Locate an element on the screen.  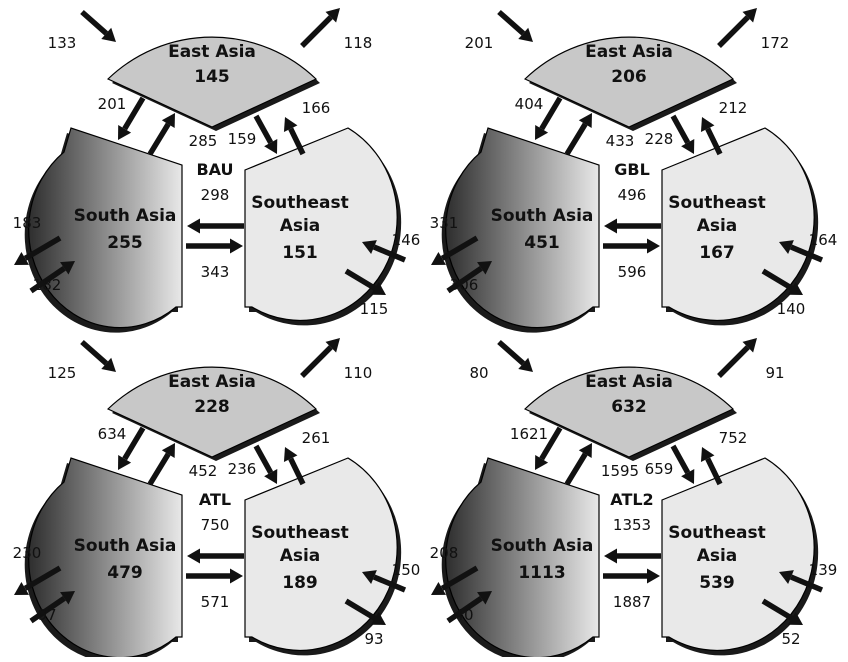
flow-southeast-inflow: 139 is located at coordinates (823, 570).